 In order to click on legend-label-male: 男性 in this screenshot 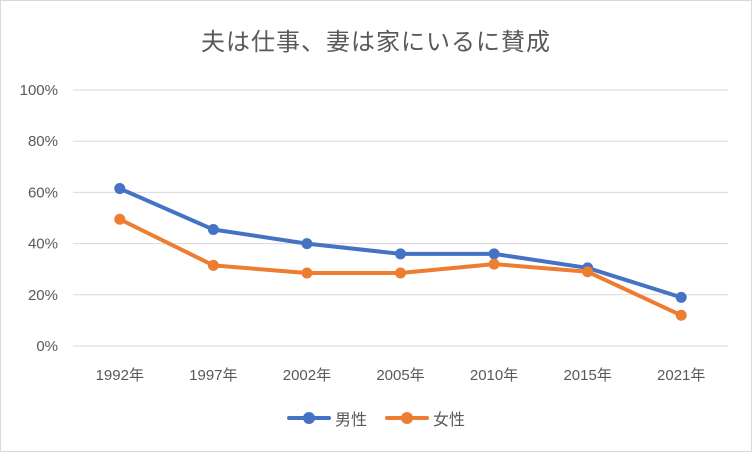, I will do `click(350, 419)`.